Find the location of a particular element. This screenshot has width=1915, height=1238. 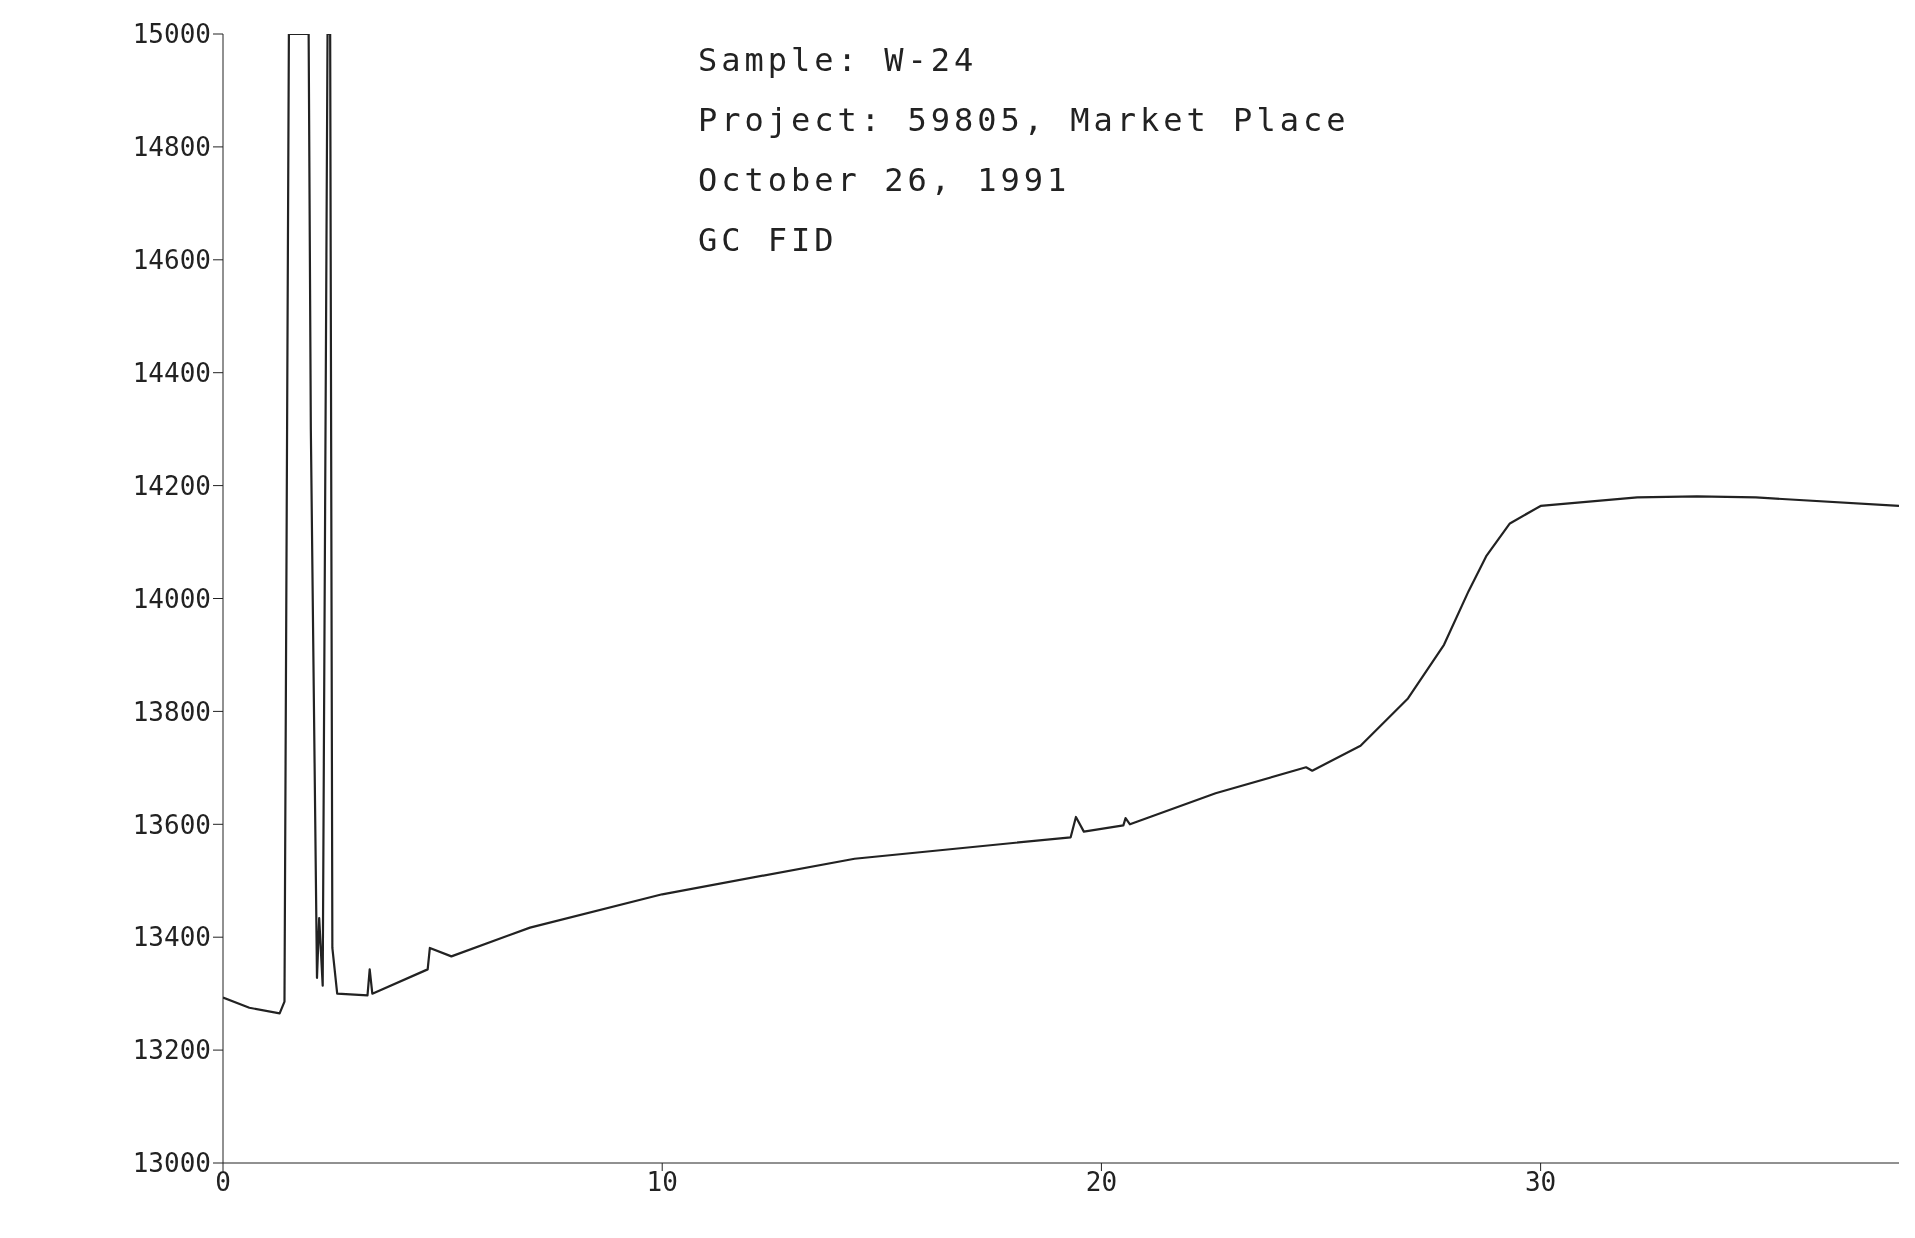

annotation: October 26, 1991 is located at coordinates (885, 180).